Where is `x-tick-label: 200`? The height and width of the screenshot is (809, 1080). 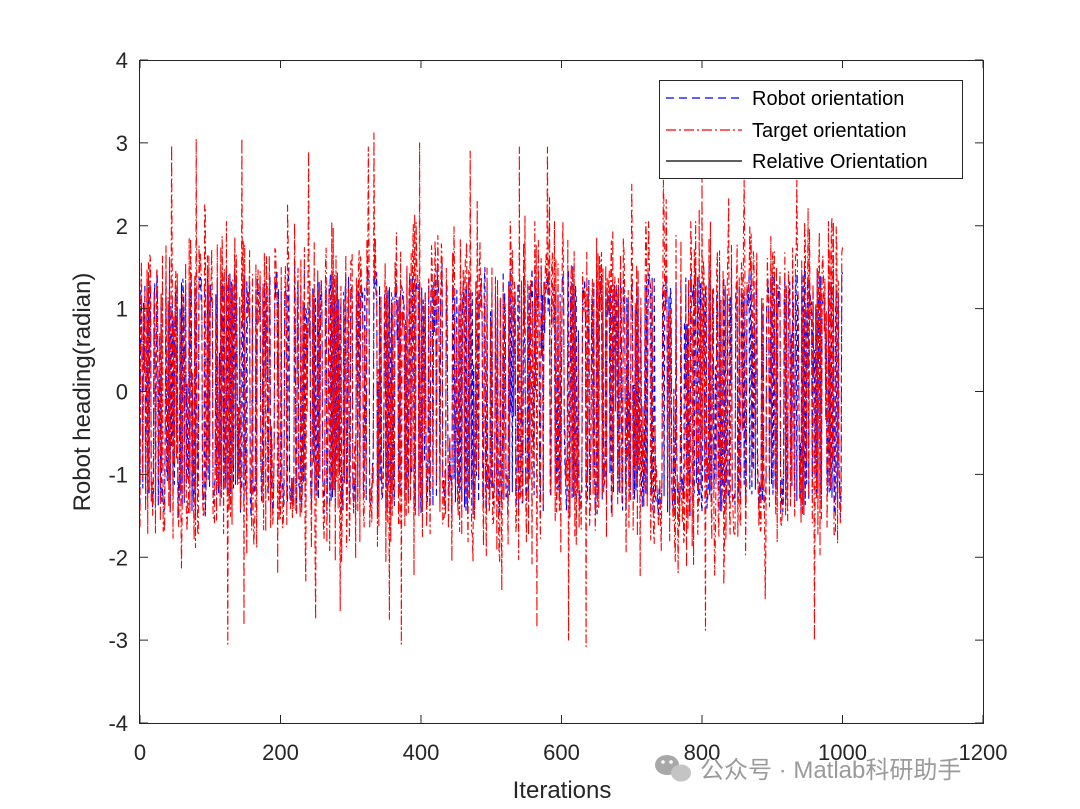 x-tick-label: 200 is located at coordinates (280, 752).